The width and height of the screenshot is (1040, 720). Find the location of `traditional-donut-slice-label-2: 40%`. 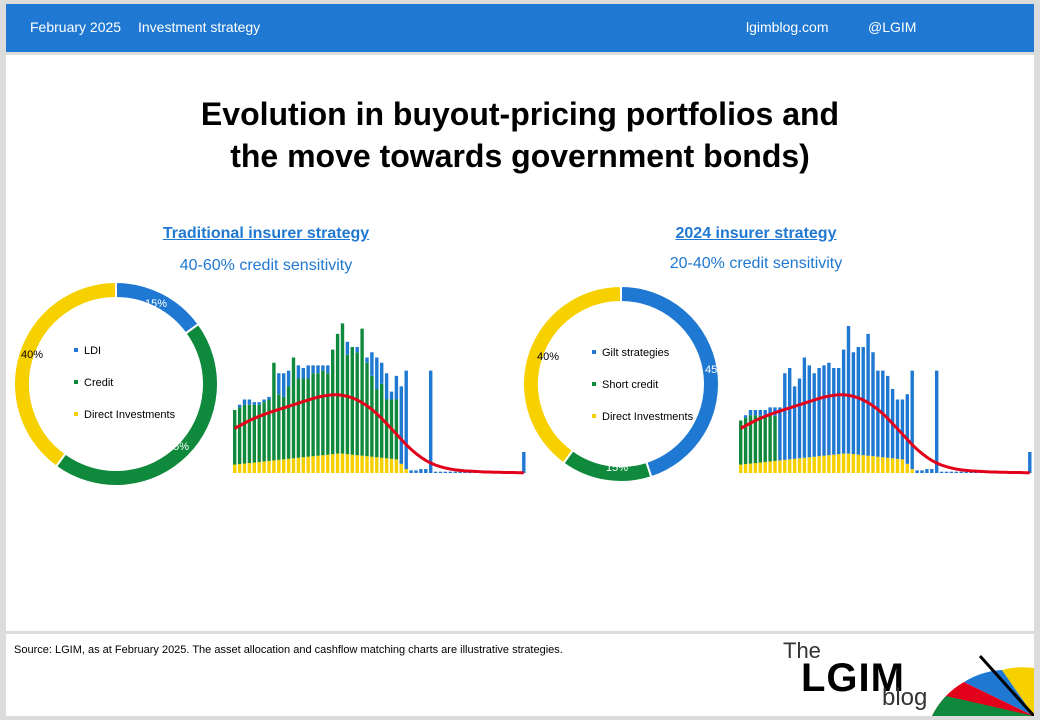

traditional-donut-slice-label-2: 40% is located at coordinates (32, 355).